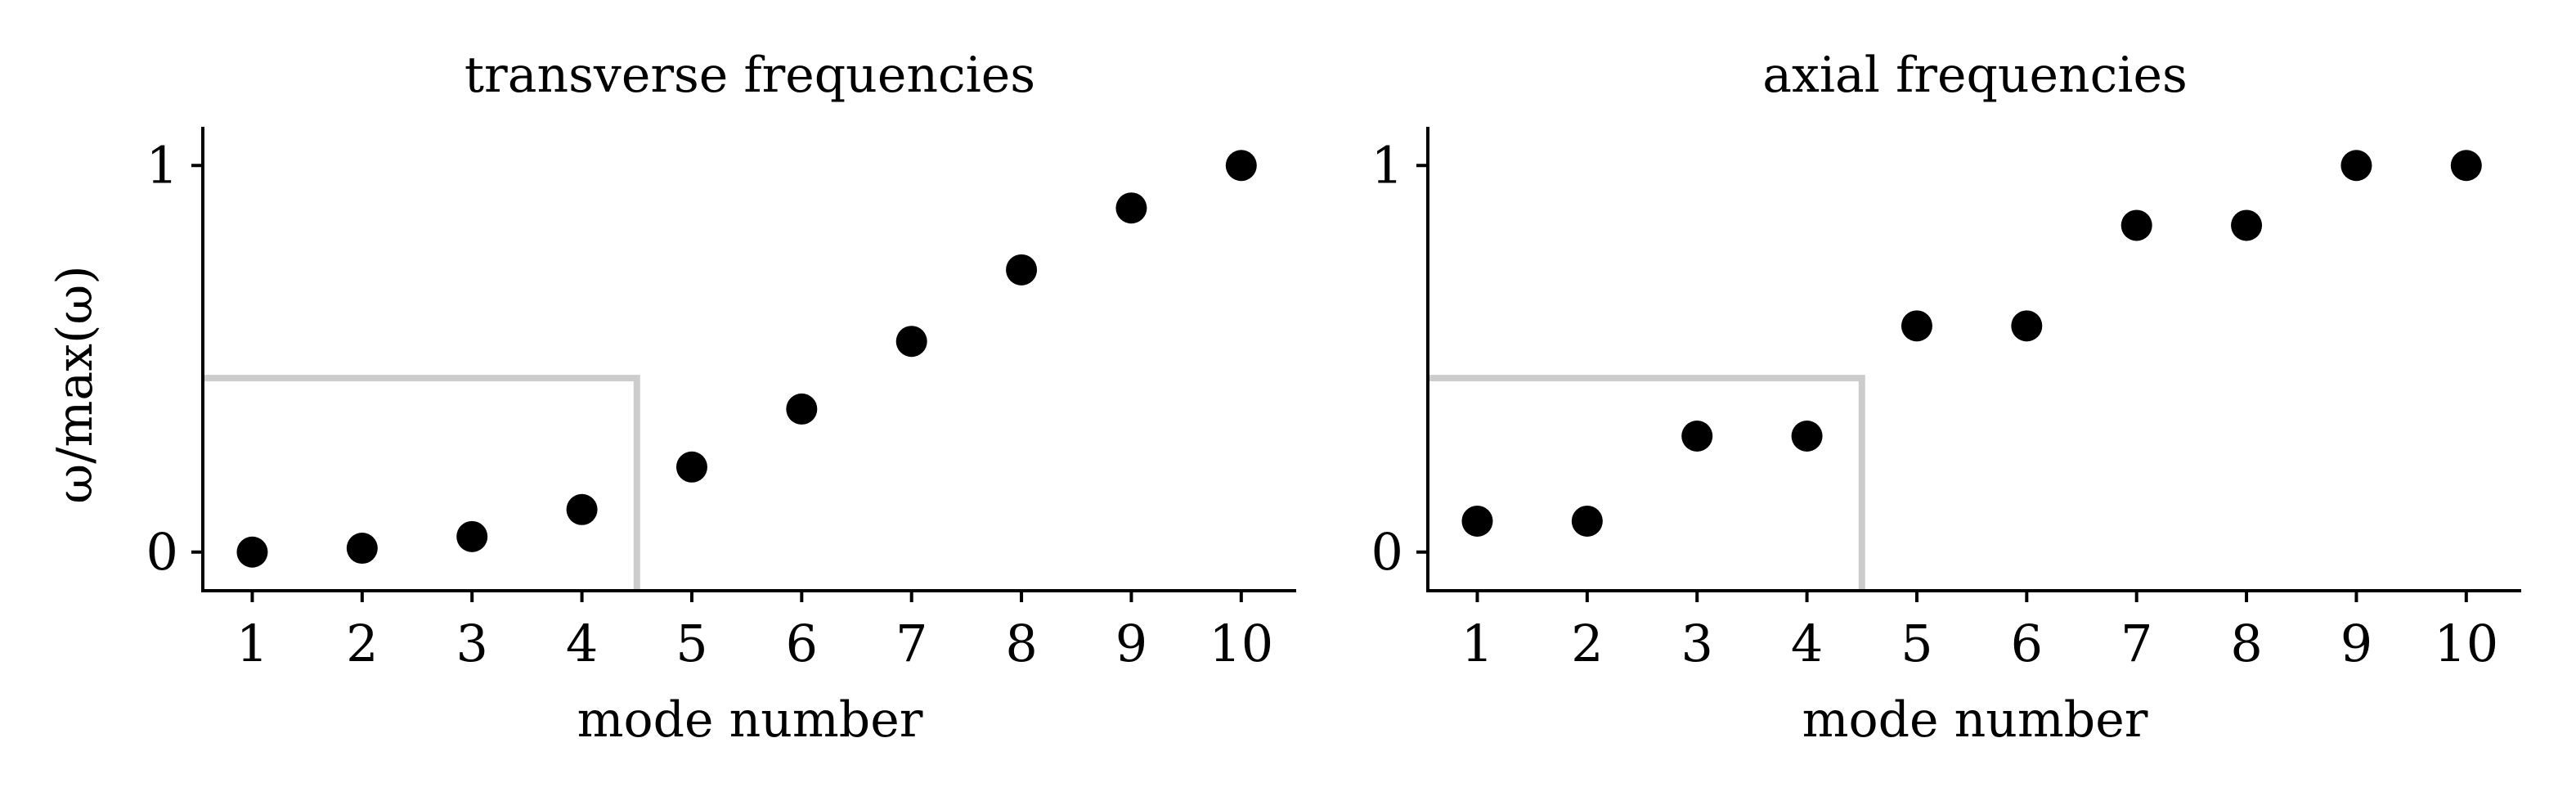  Describe the element at coordinates (1975, 76) in the screenshot. I see `panel-title: axial frequencies` at that location.